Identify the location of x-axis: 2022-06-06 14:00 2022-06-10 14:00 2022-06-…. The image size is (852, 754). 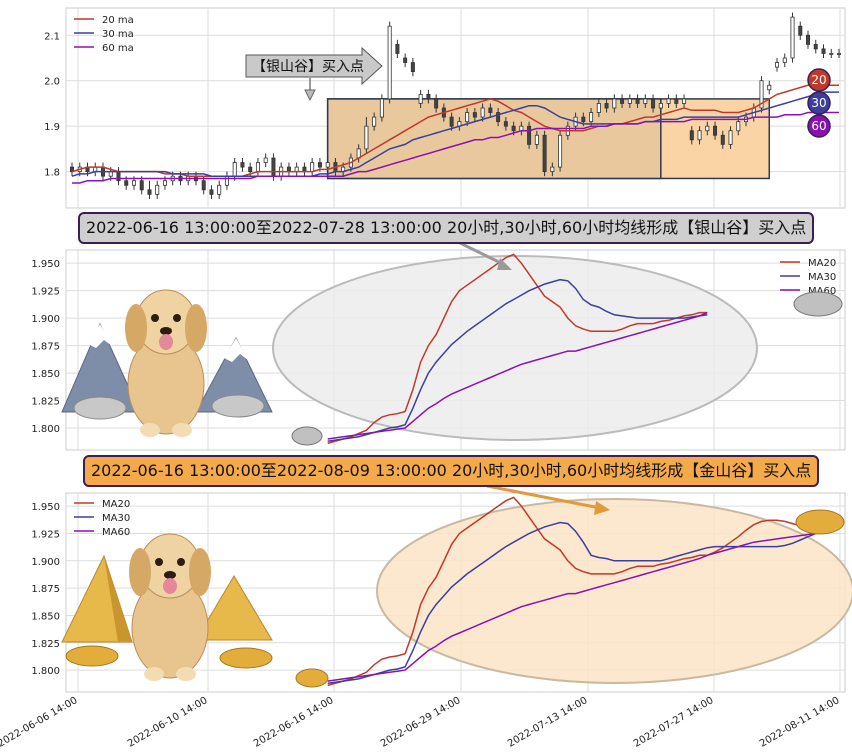
(421, 722).